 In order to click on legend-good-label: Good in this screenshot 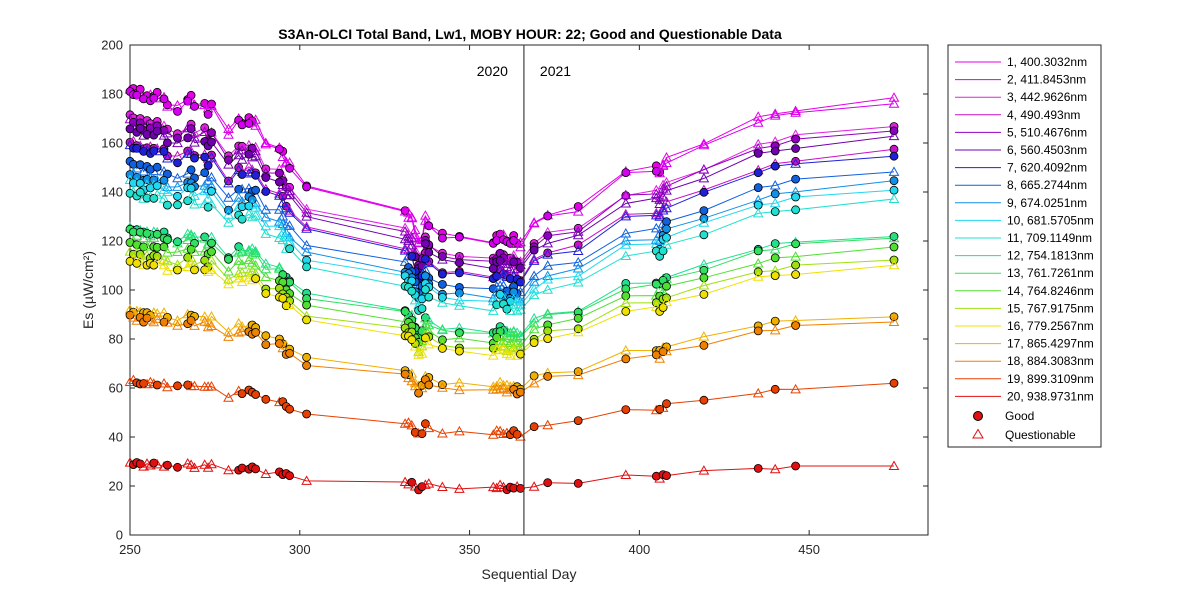, I will do `click(1019, 416)`.